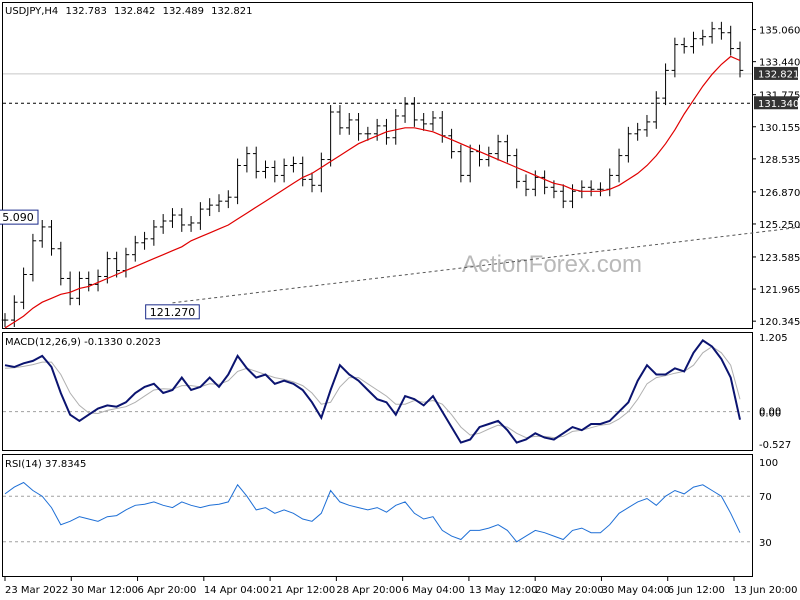  Describe the element at coordinates (770, 412) in the screenshot. I see `macd-tick-label: 0.00` at that location.